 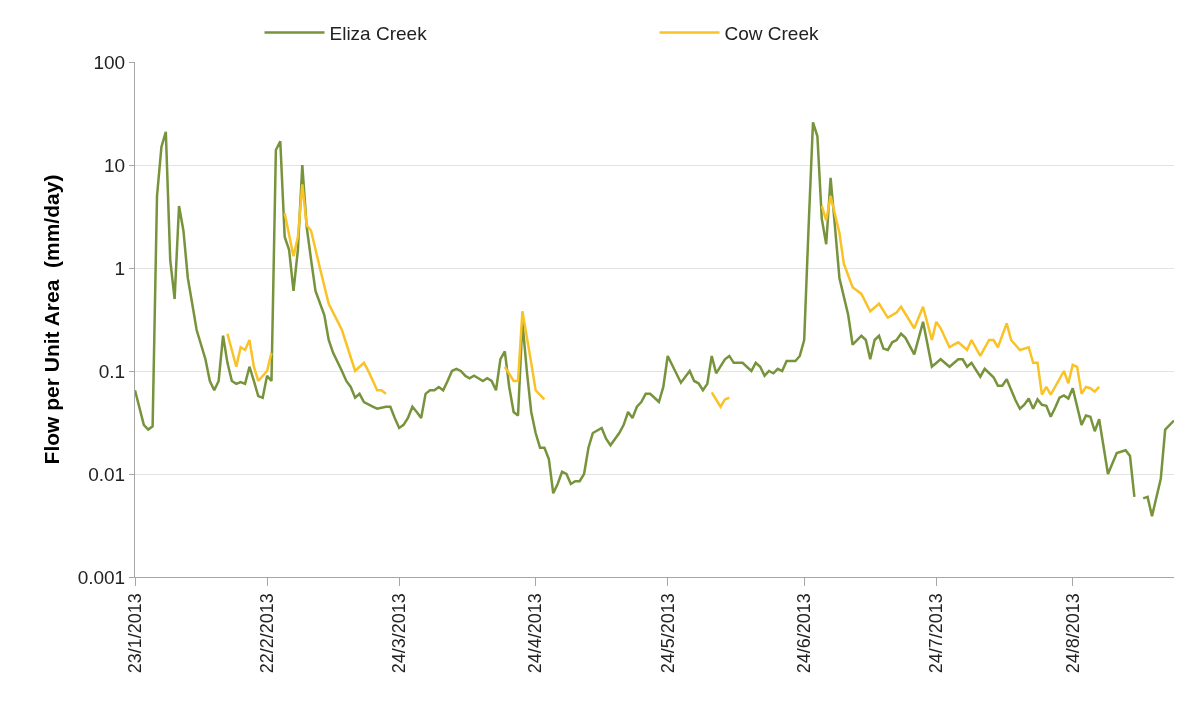 I want to click on y-tick-label: 100, so click(x=109, y=62).